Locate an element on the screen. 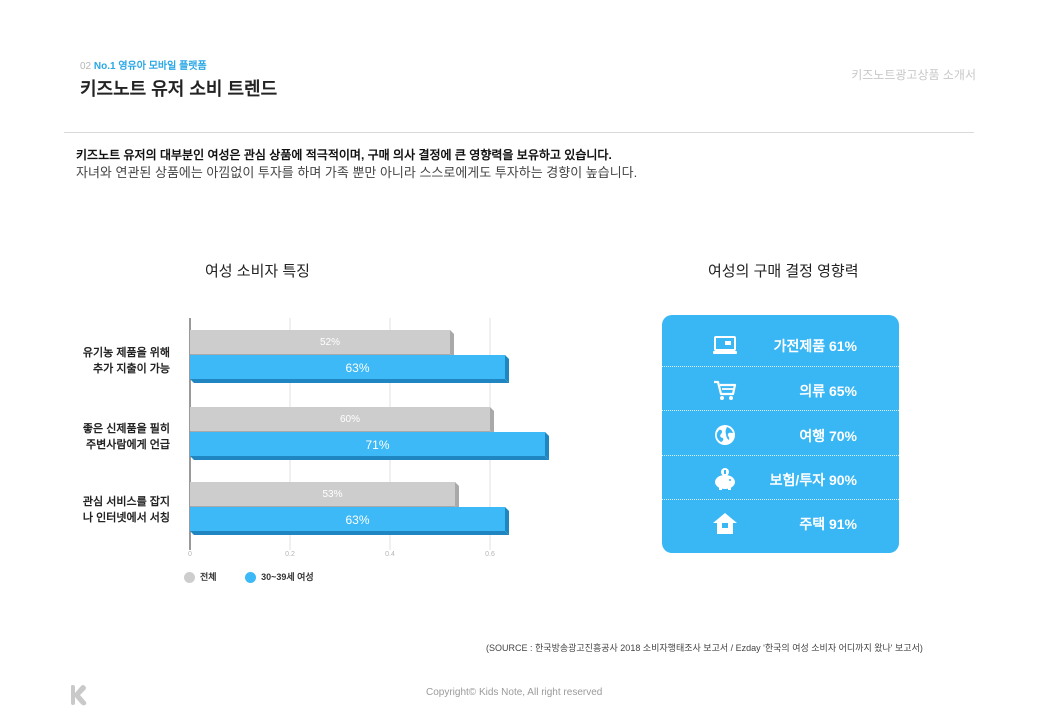 The image size is (1040, 720). bar-all: 60% is located at coordinates (342, 421).